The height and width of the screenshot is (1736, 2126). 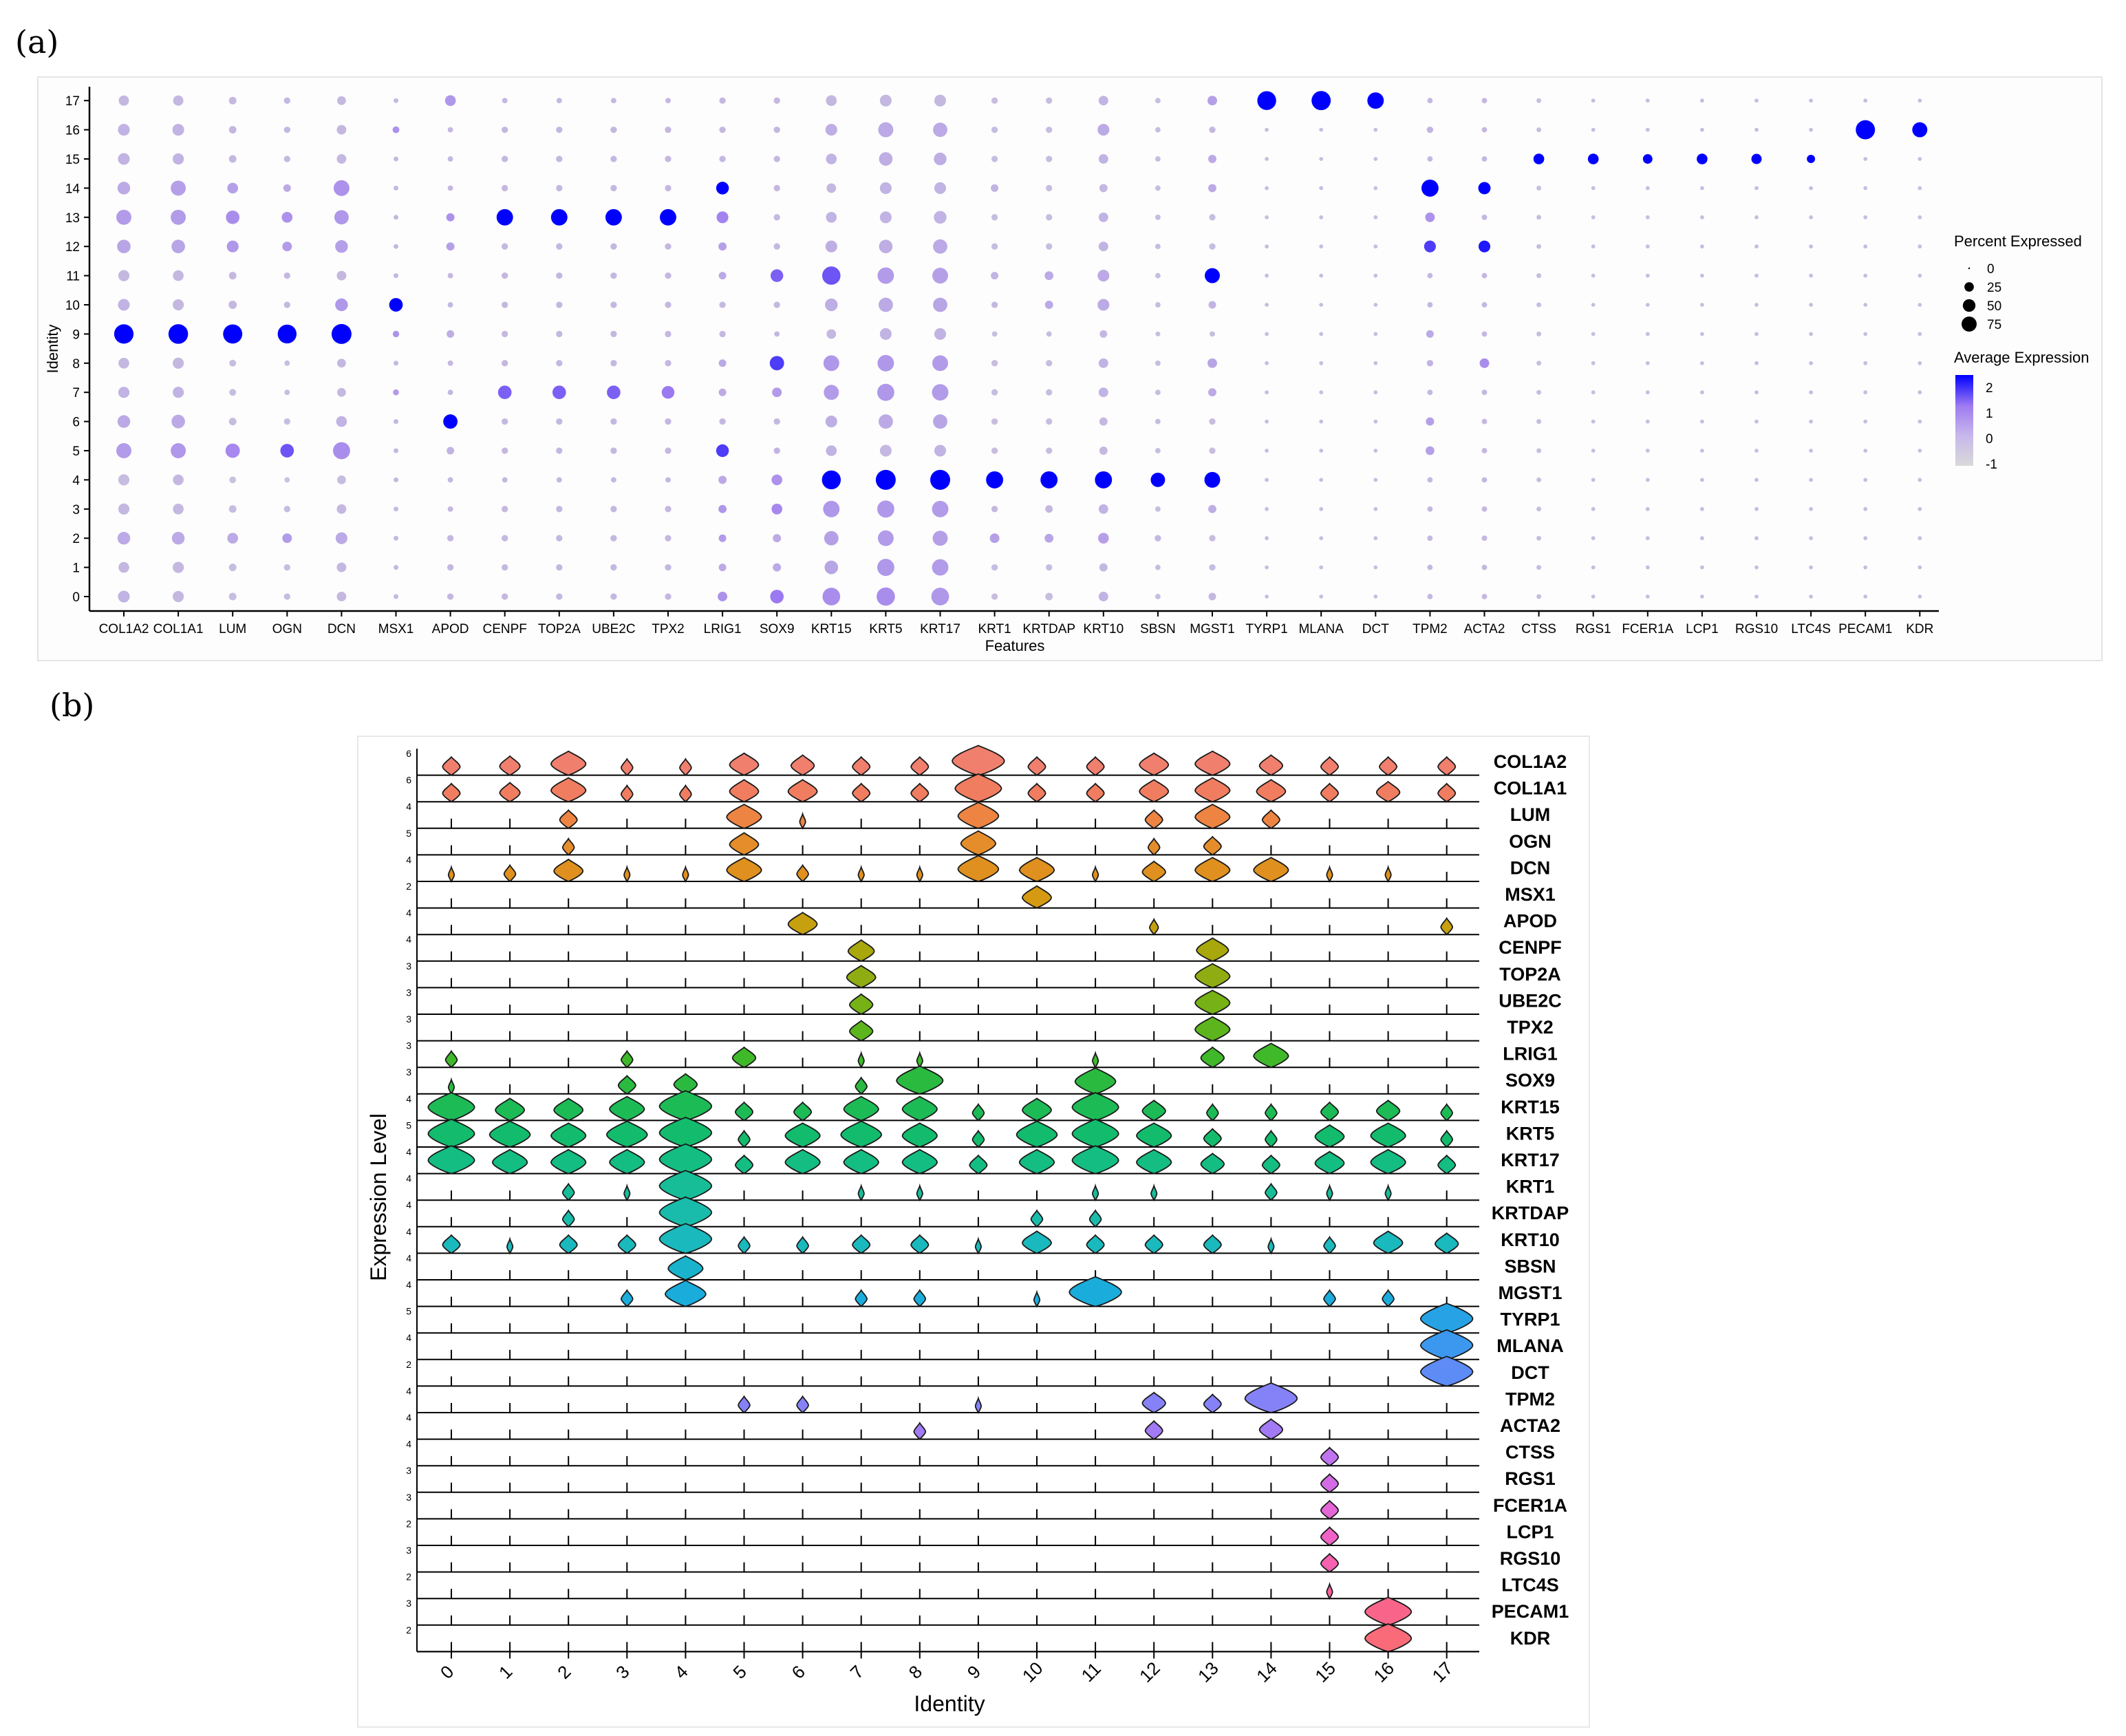 I want to click on violin-gene-label: ACTA2, so click(x=1530, y=1426).